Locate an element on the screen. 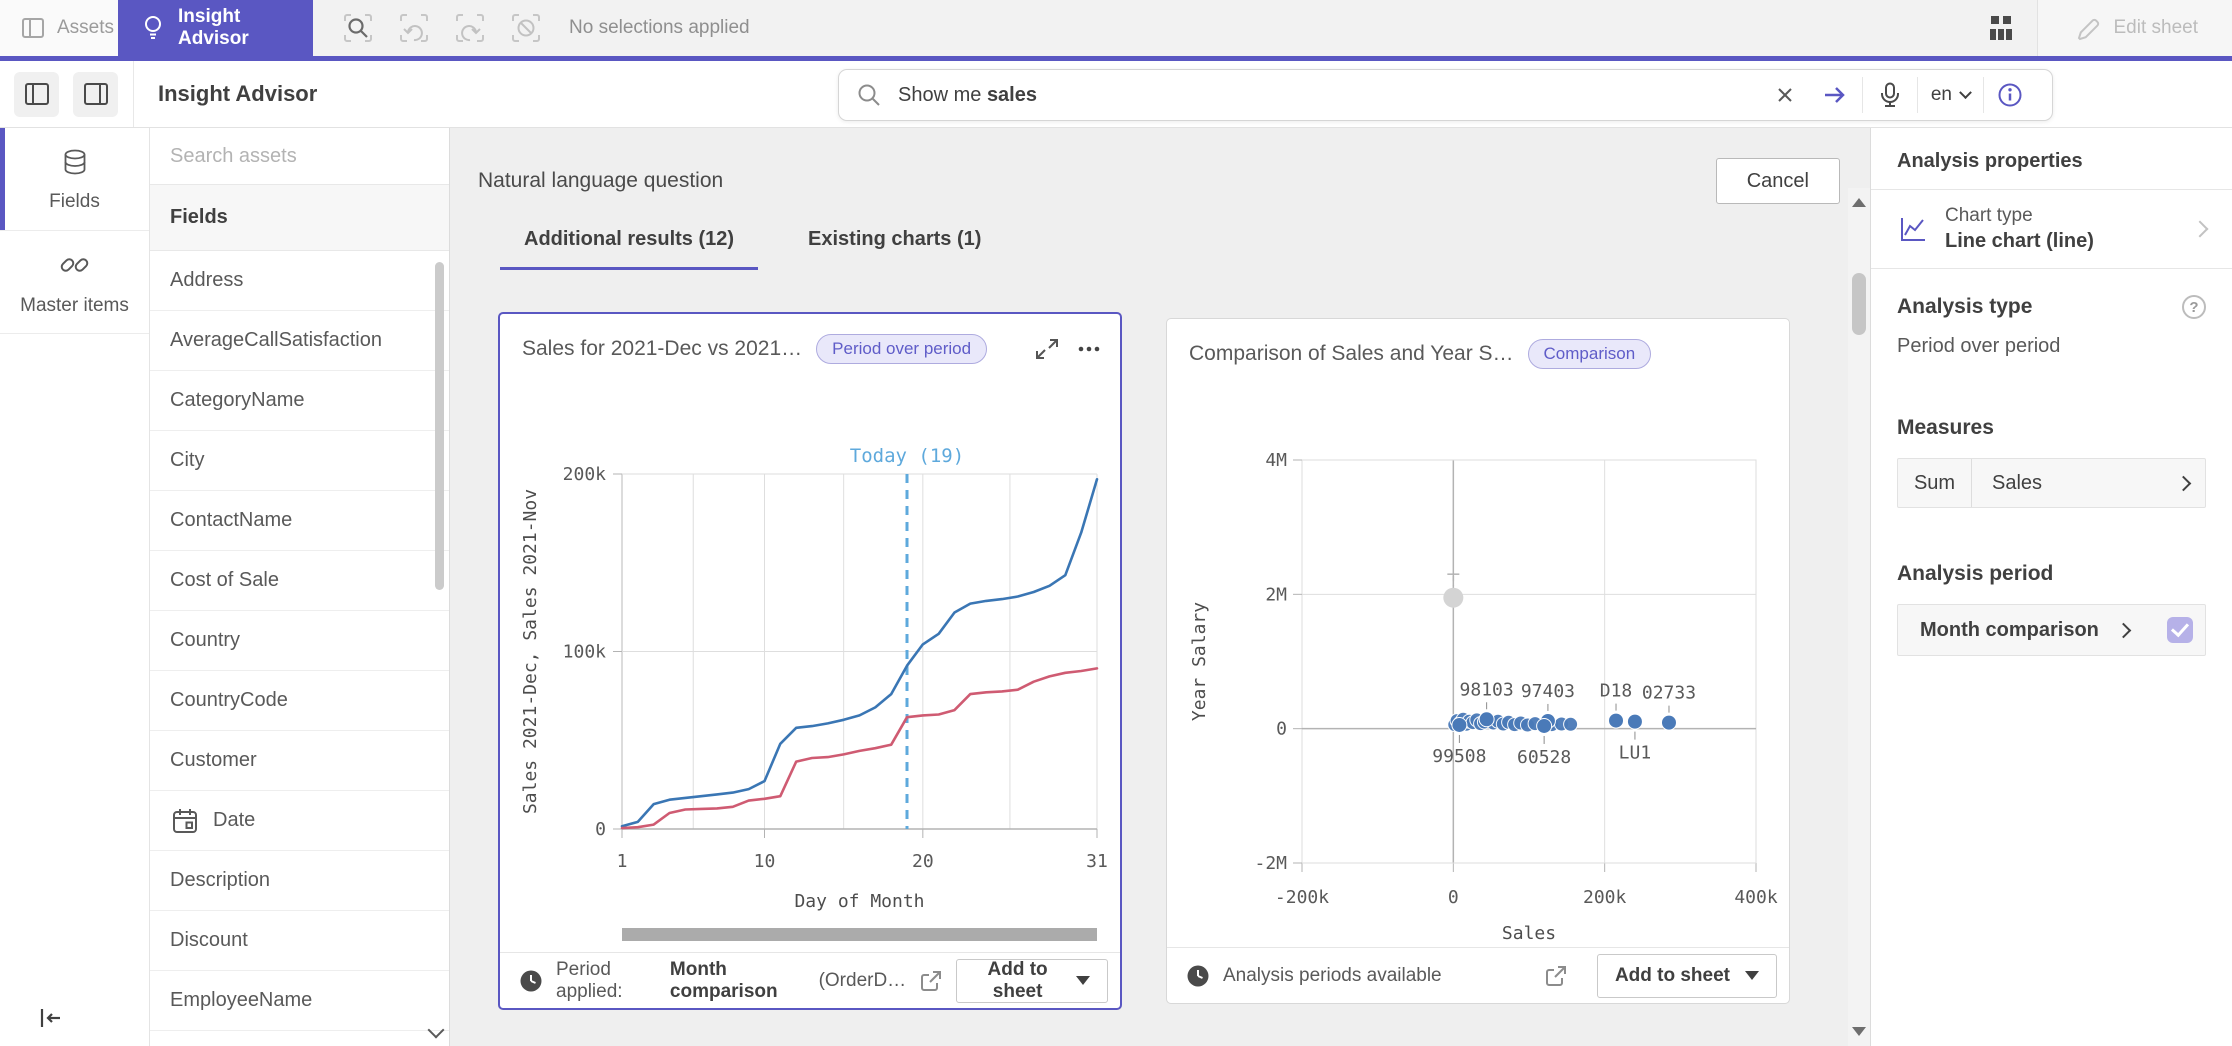 This screenshot has height=1046, width=2232. nav-item-fields: Fields is located at coordinates (74, 179).